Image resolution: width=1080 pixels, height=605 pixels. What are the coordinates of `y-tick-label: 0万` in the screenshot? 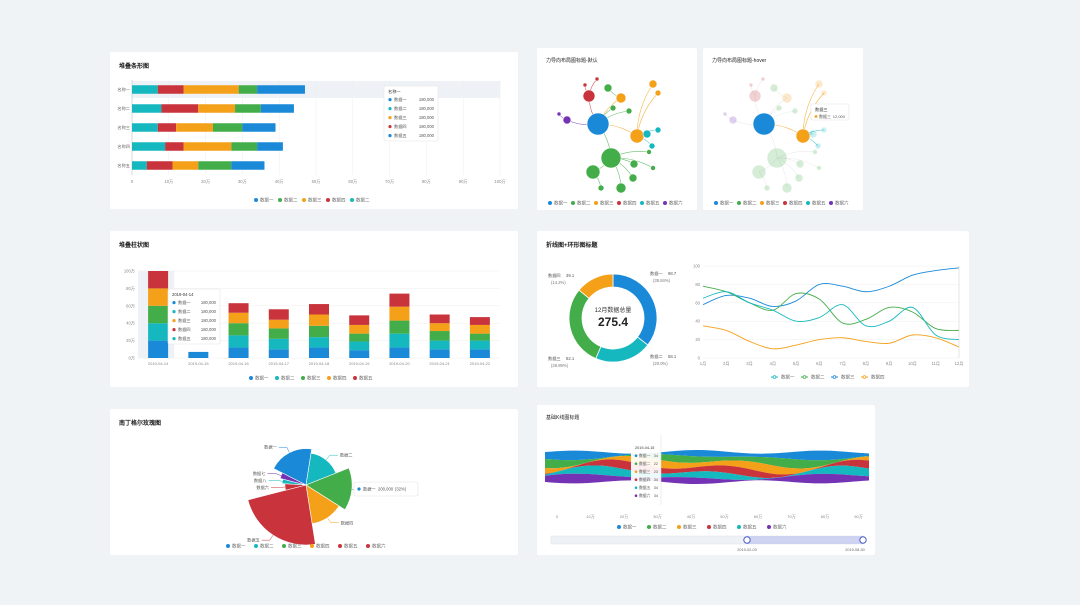 It's located at (131, 359).